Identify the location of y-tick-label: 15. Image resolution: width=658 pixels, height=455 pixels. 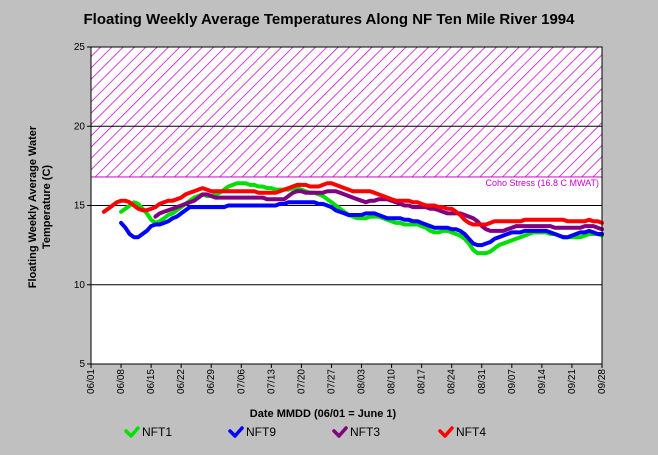
(80, 206).